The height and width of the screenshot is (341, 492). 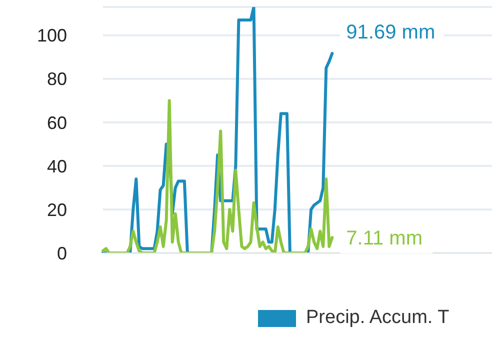 What do you see at coordinates (61, 253) in the screenshot?
I see `y-tick-label: 0` at bounding box center [61, 253].